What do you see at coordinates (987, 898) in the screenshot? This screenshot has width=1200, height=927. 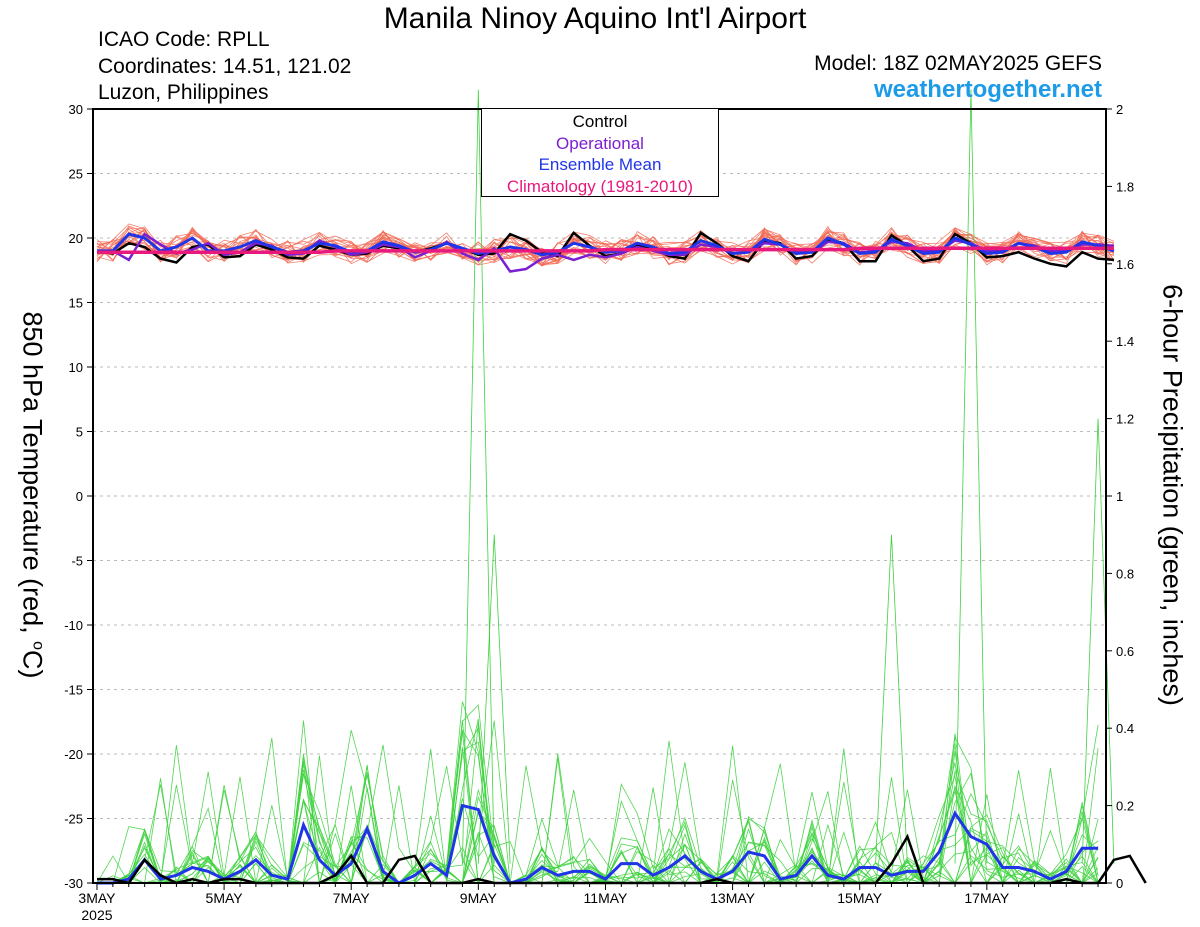 I see `x-tick-label: 17MAY` at bounding box center [987, 898].